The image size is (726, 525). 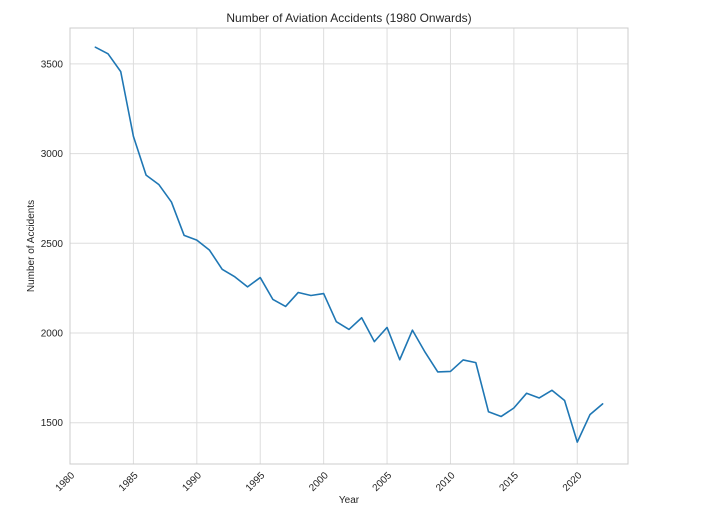 What do you see at coordinates (52, 334) in the screenshot?
I see `y-tick-label: 2000` at bounding box center [52, 334].